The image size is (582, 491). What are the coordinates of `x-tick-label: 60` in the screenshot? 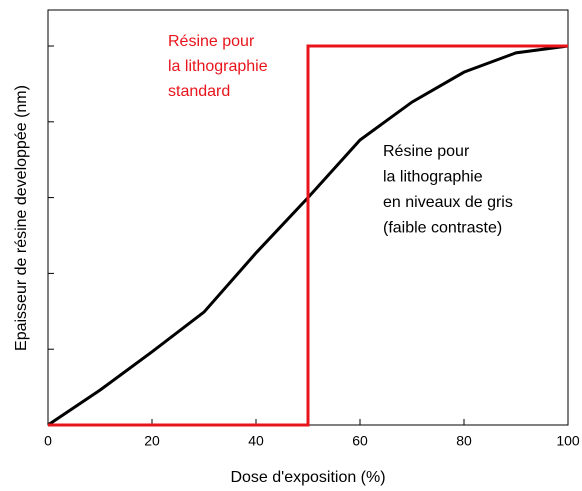 It's located at (360, 441).